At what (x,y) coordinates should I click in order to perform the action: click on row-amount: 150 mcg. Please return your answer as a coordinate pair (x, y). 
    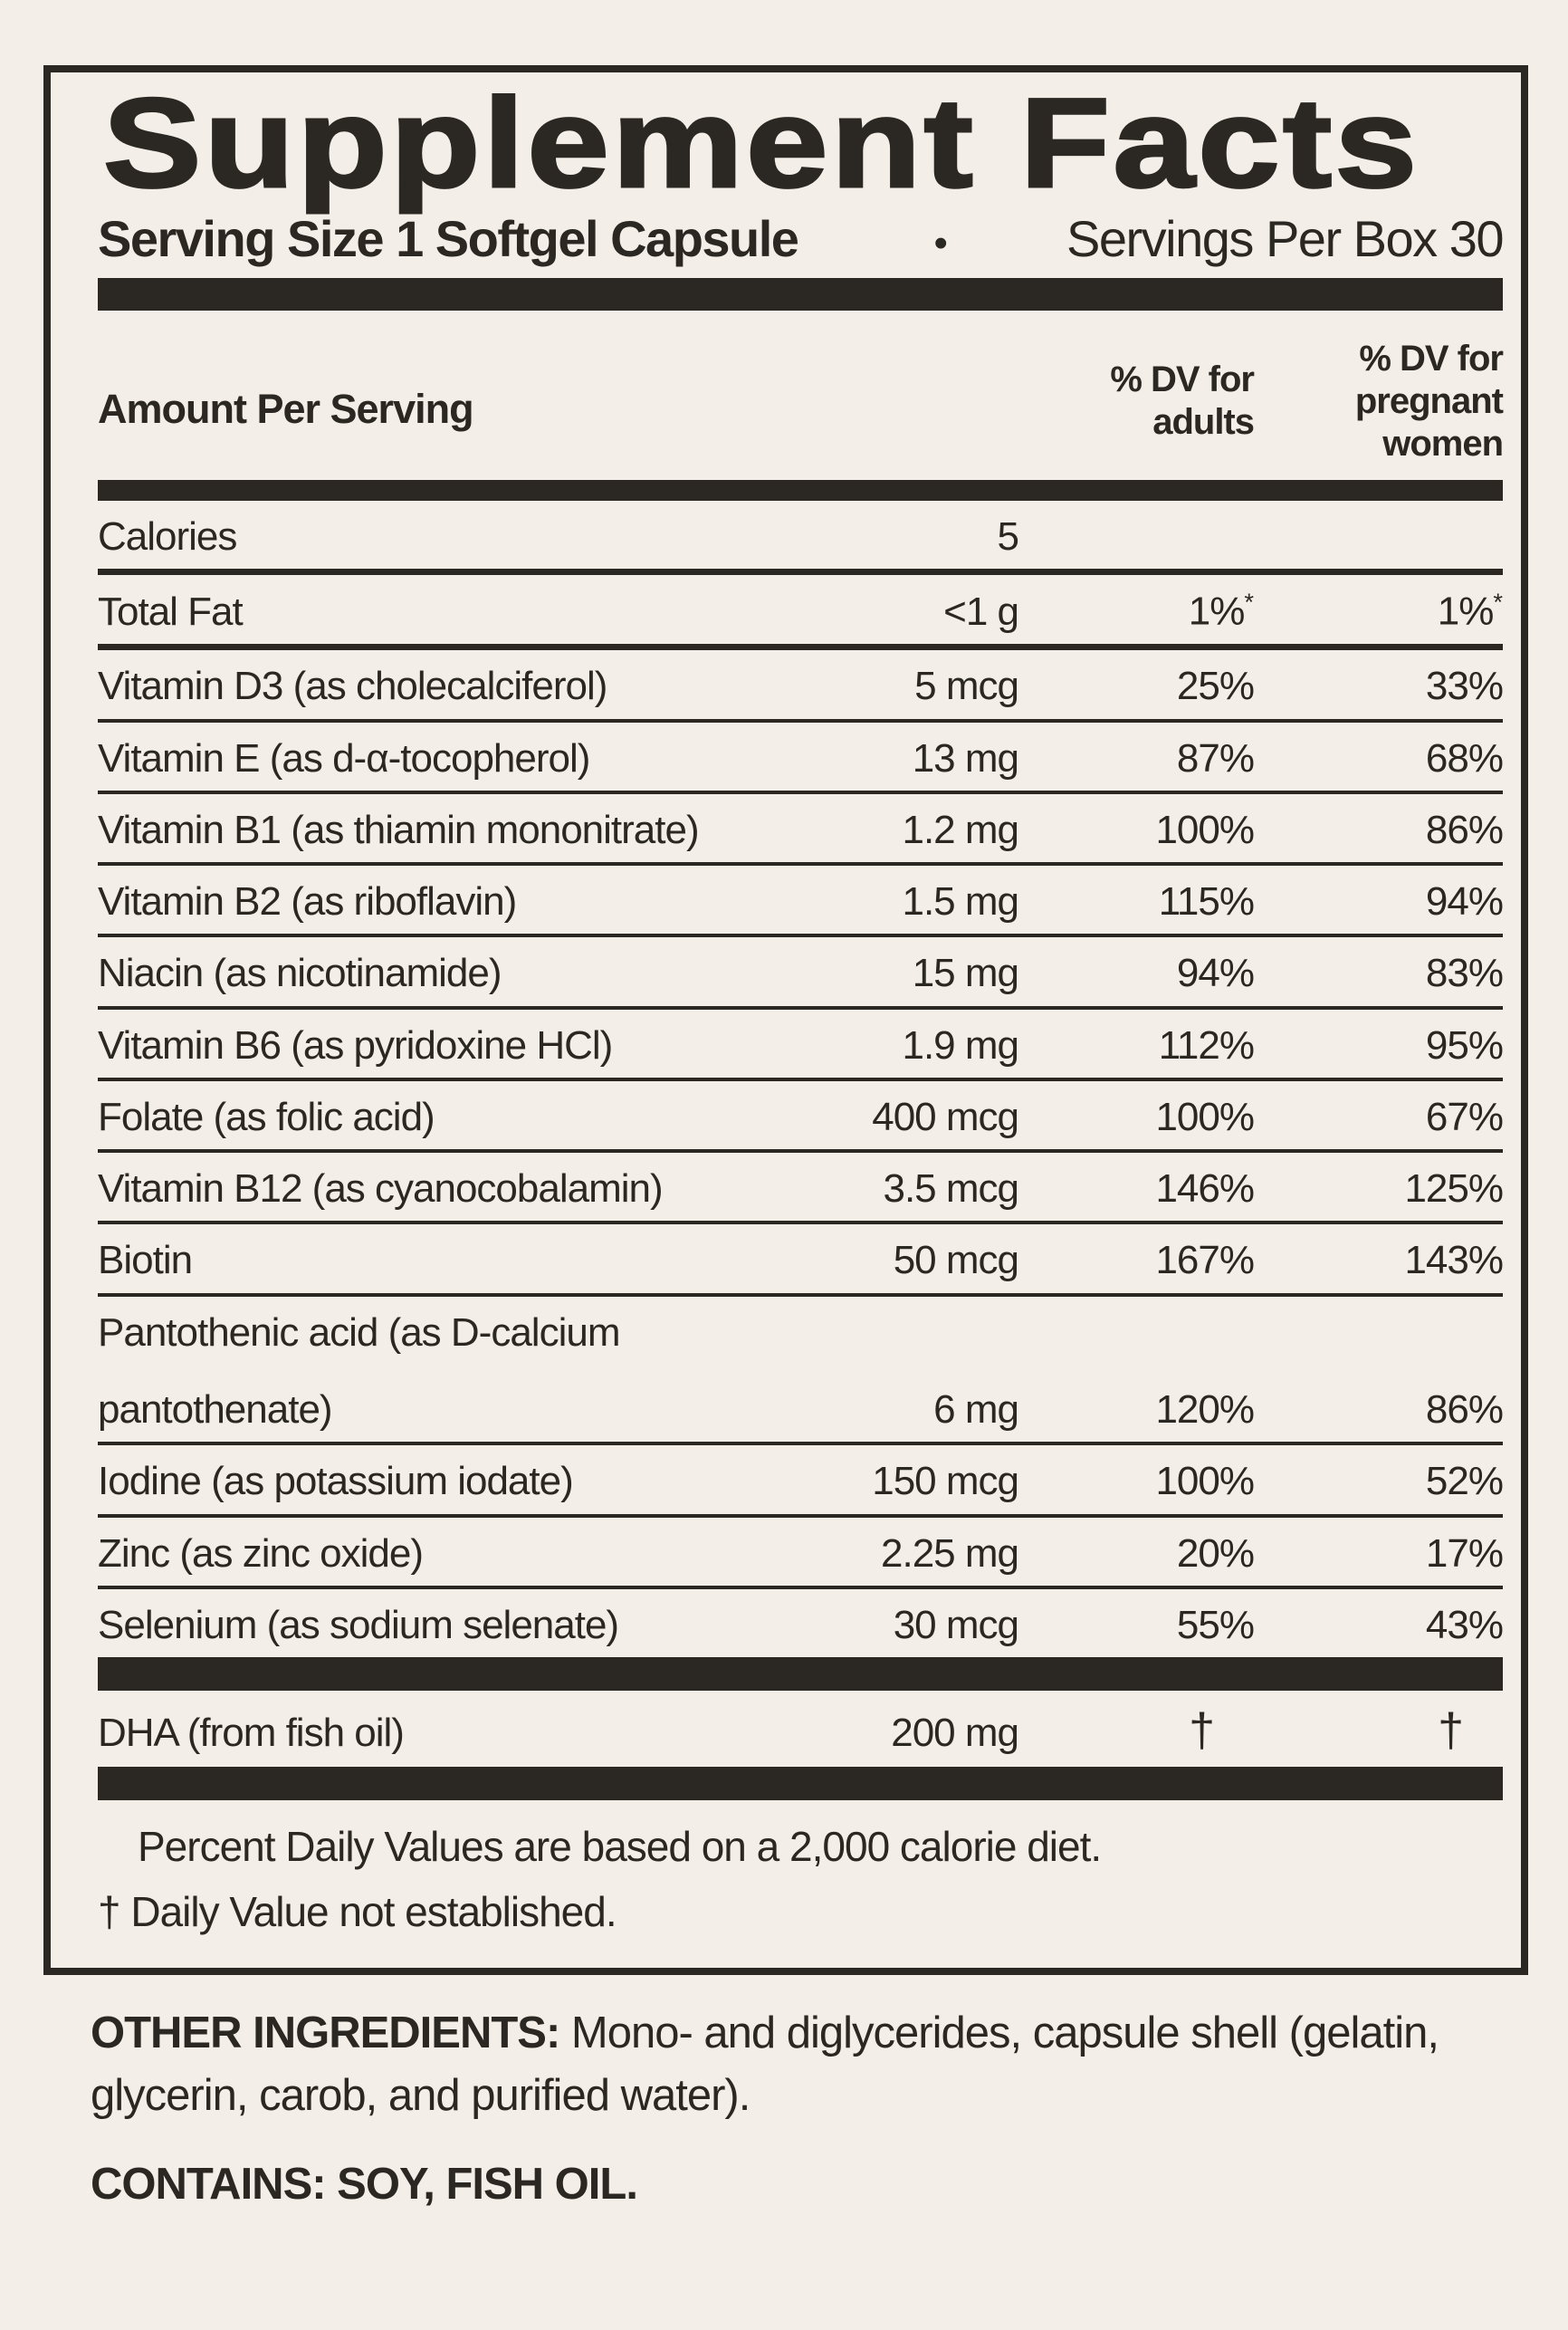
    Looking at the image, I should click on (945, 1481).